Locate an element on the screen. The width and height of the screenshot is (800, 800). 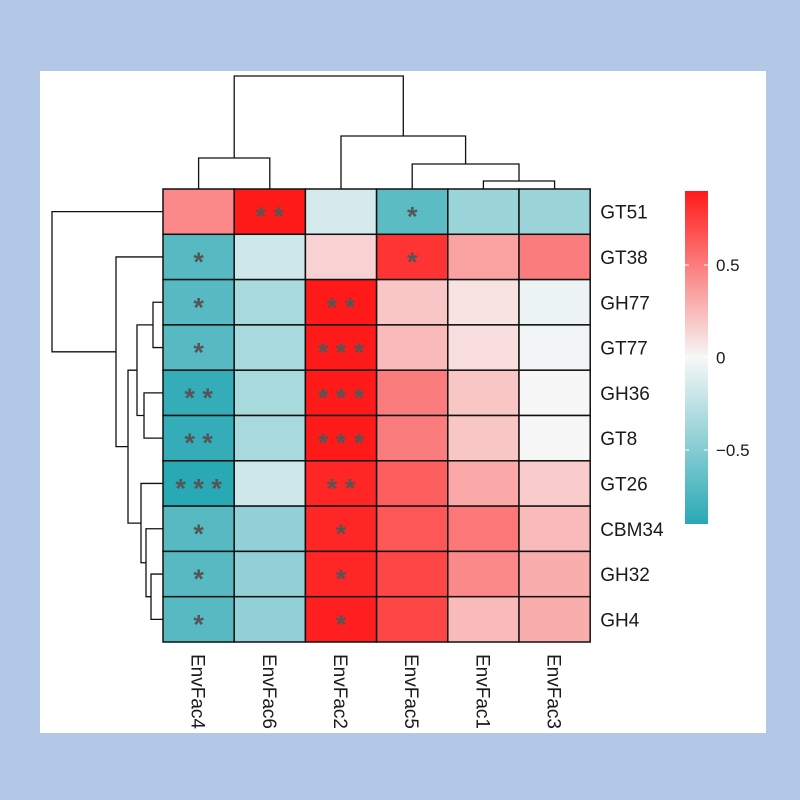
significance-mark-GH77-EnvFac4: * is located at coordinates (198, 307).